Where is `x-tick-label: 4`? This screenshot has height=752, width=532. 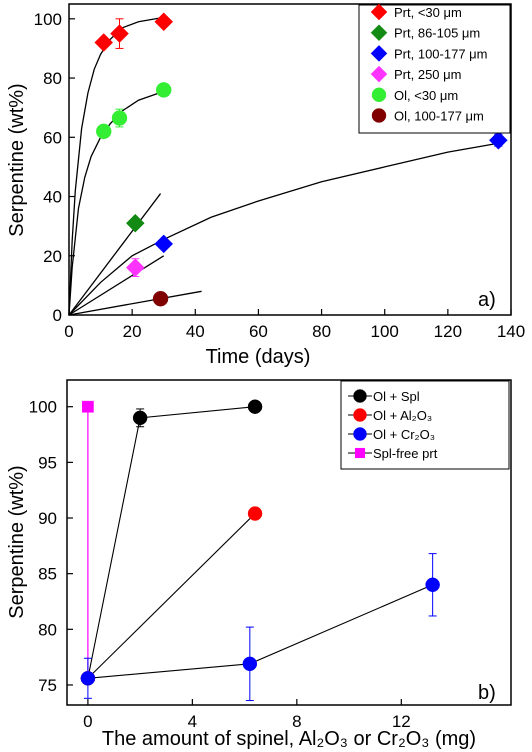
x-tick-label: 4 is located at coordinates (192, 721).